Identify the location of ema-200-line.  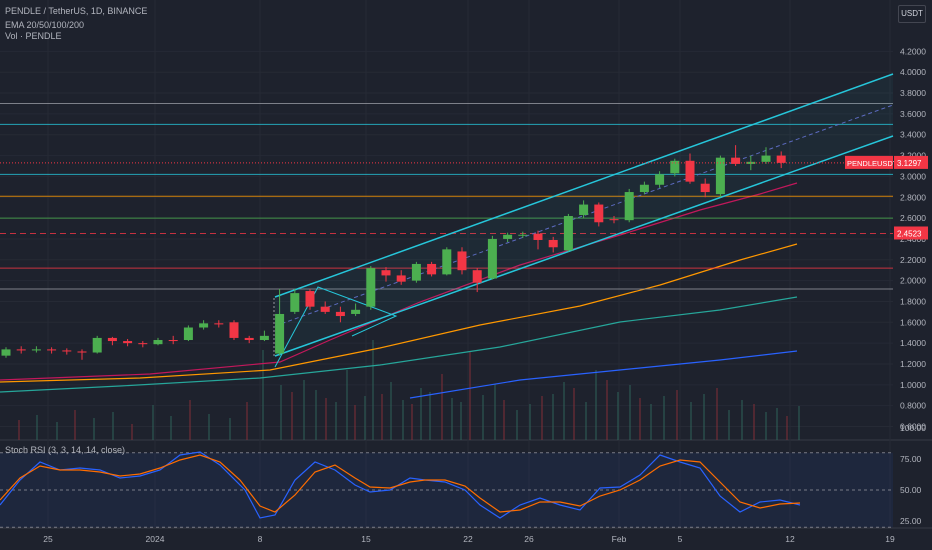
(603, 374).